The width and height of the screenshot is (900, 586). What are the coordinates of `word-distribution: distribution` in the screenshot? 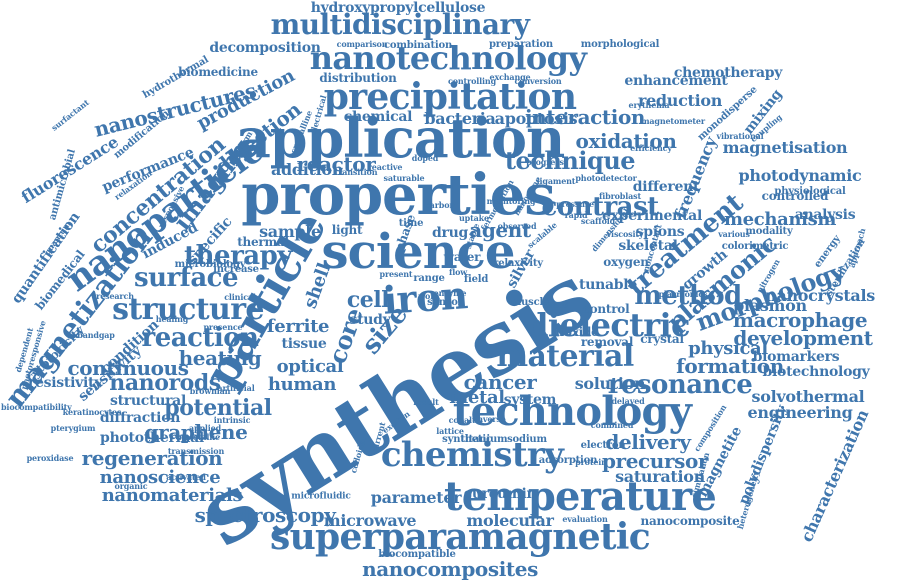 It's located at (358, 78).